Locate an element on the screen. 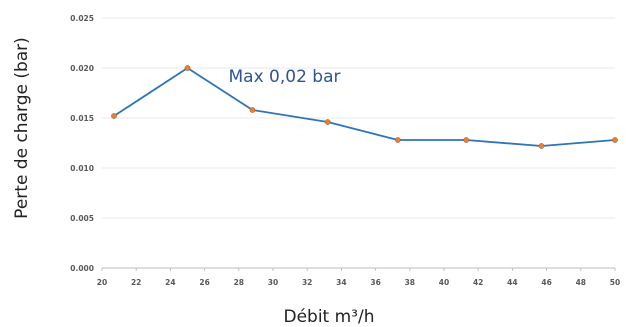 The width and height of the screenshot is (626, 327). axes is located at coordinates (358, 269).